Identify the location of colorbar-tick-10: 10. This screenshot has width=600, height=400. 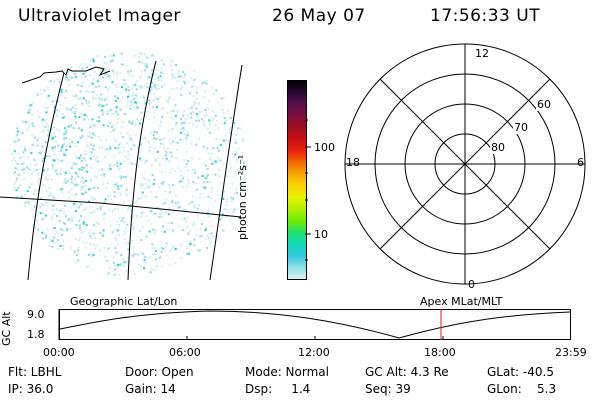
(321, 234).